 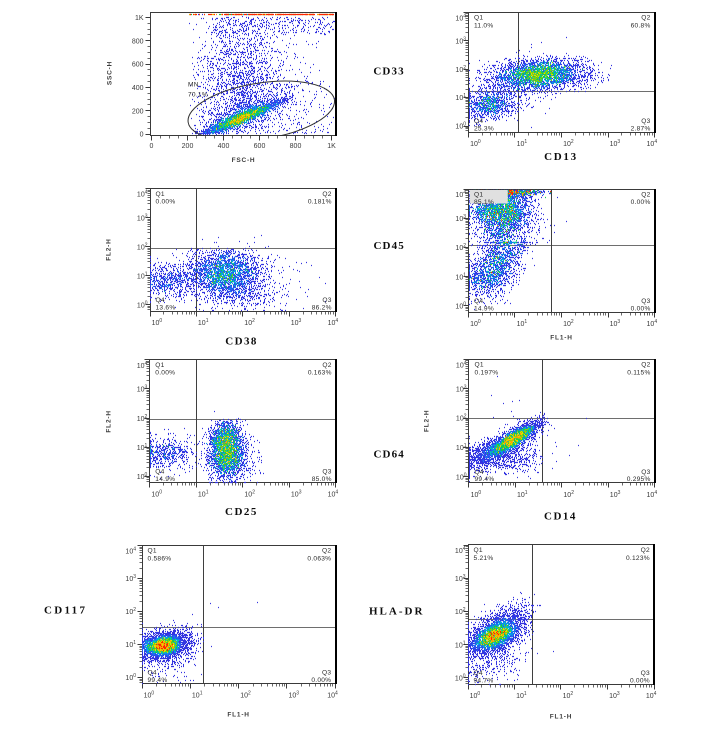 I want to click on svg-text: 2.87%, so click(x=641, y=129).